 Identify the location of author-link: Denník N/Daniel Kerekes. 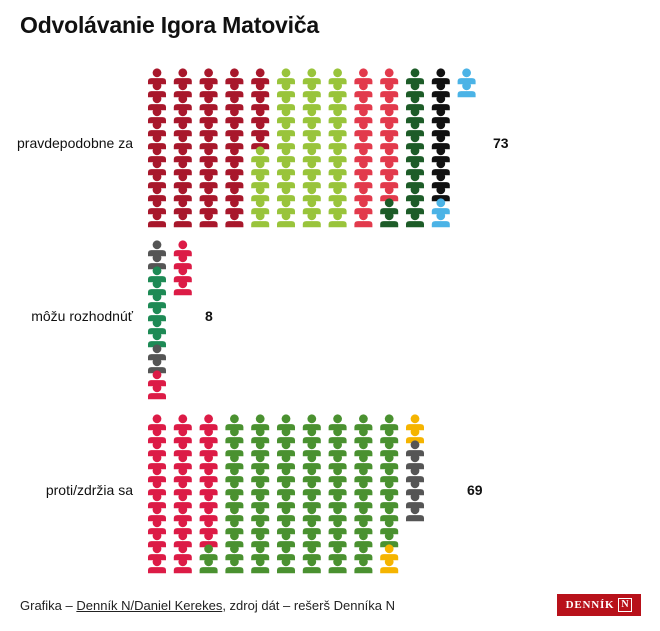
(149, 605).